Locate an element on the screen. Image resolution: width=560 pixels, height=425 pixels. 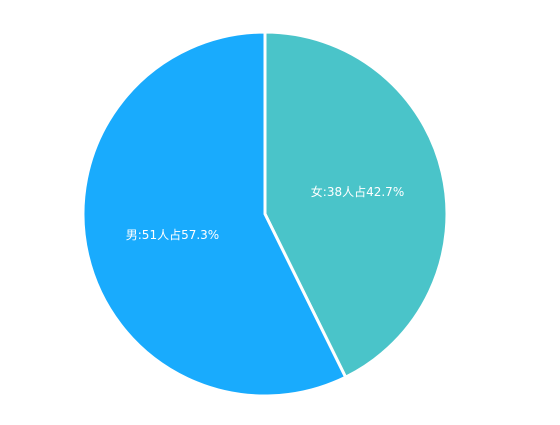
slice-label: 男:51人占57.3% is located at coordinates (172, 234).